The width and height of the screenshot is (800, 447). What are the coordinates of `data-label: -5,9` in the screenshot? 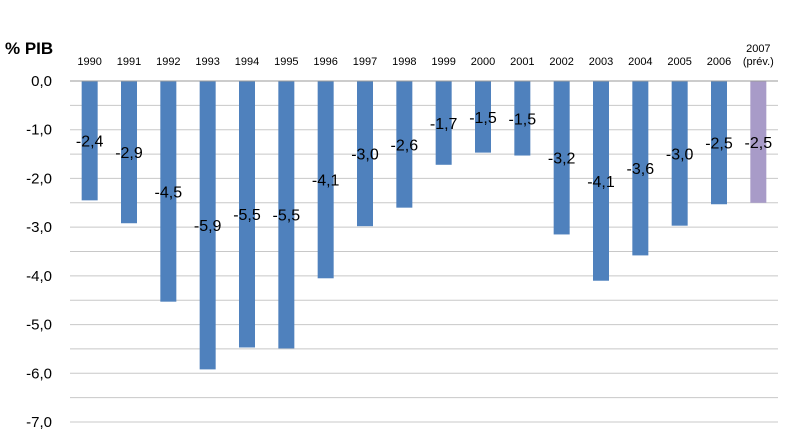 It's located at (208, 226).